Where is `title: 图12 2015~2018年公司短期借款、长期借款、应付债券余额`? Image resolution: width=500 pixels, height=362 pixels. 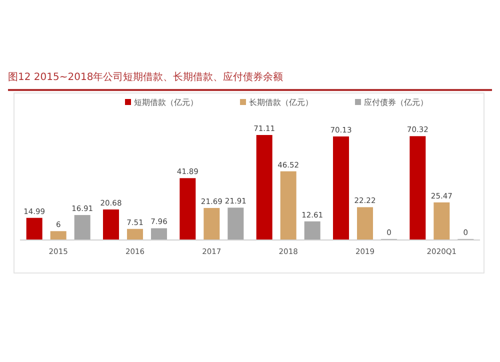
title: 图12 2015~2018年公司短期借款、长期借款、应付债券余额 is located at coordinates (146, 77).